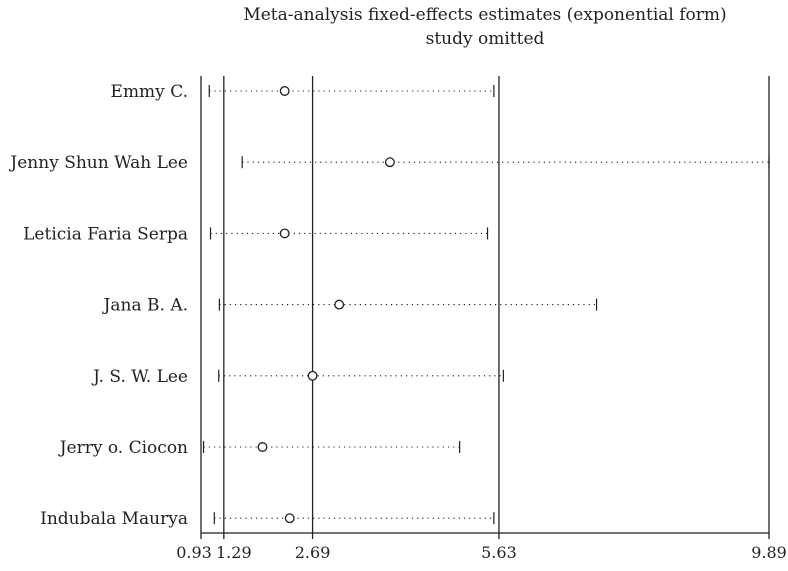 This screenshot has width=788, height=571. I want to click on study-label: Emmy C., so click(149, 92).